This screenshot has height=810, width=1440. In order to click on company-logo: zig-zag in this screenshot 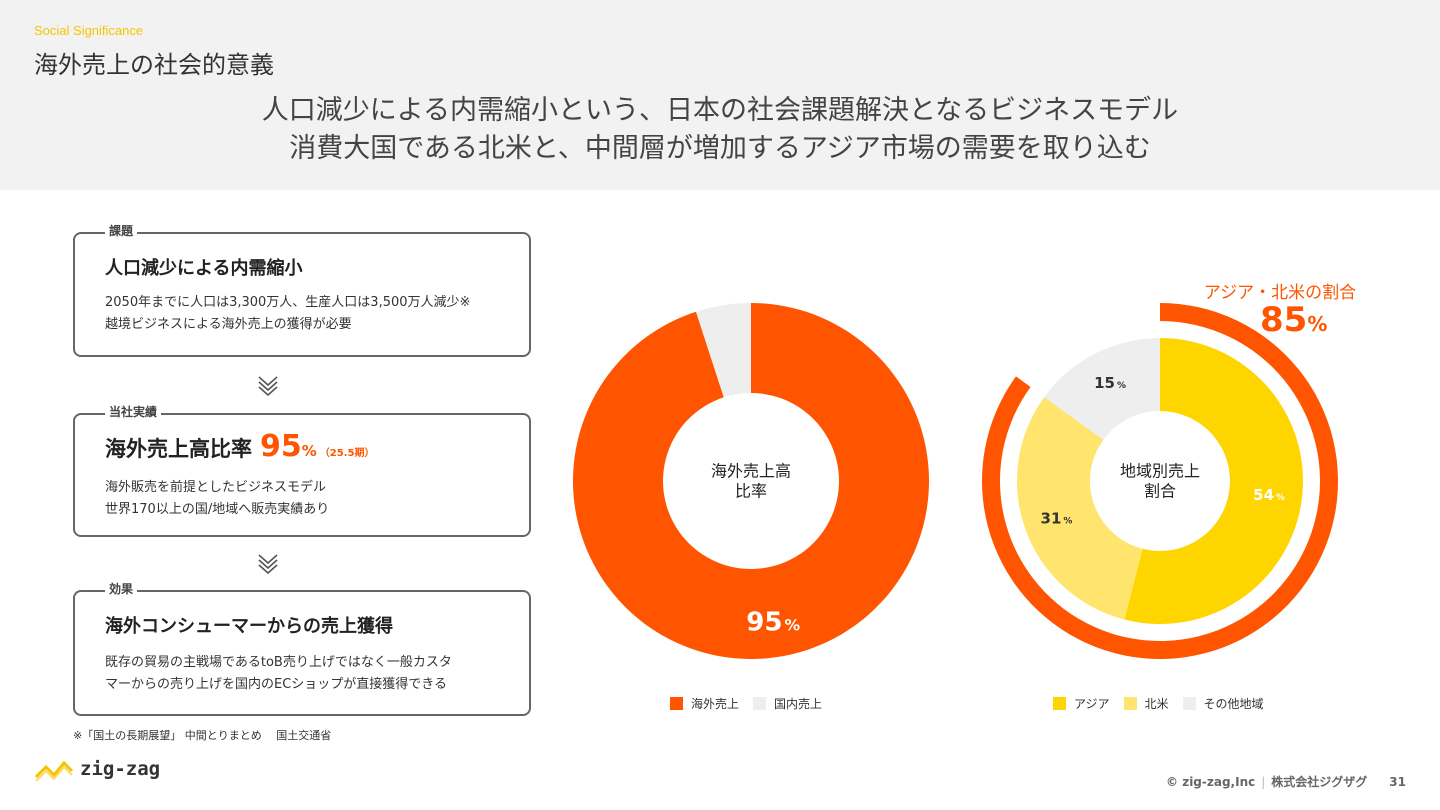, I will do `click(97, 769)`.